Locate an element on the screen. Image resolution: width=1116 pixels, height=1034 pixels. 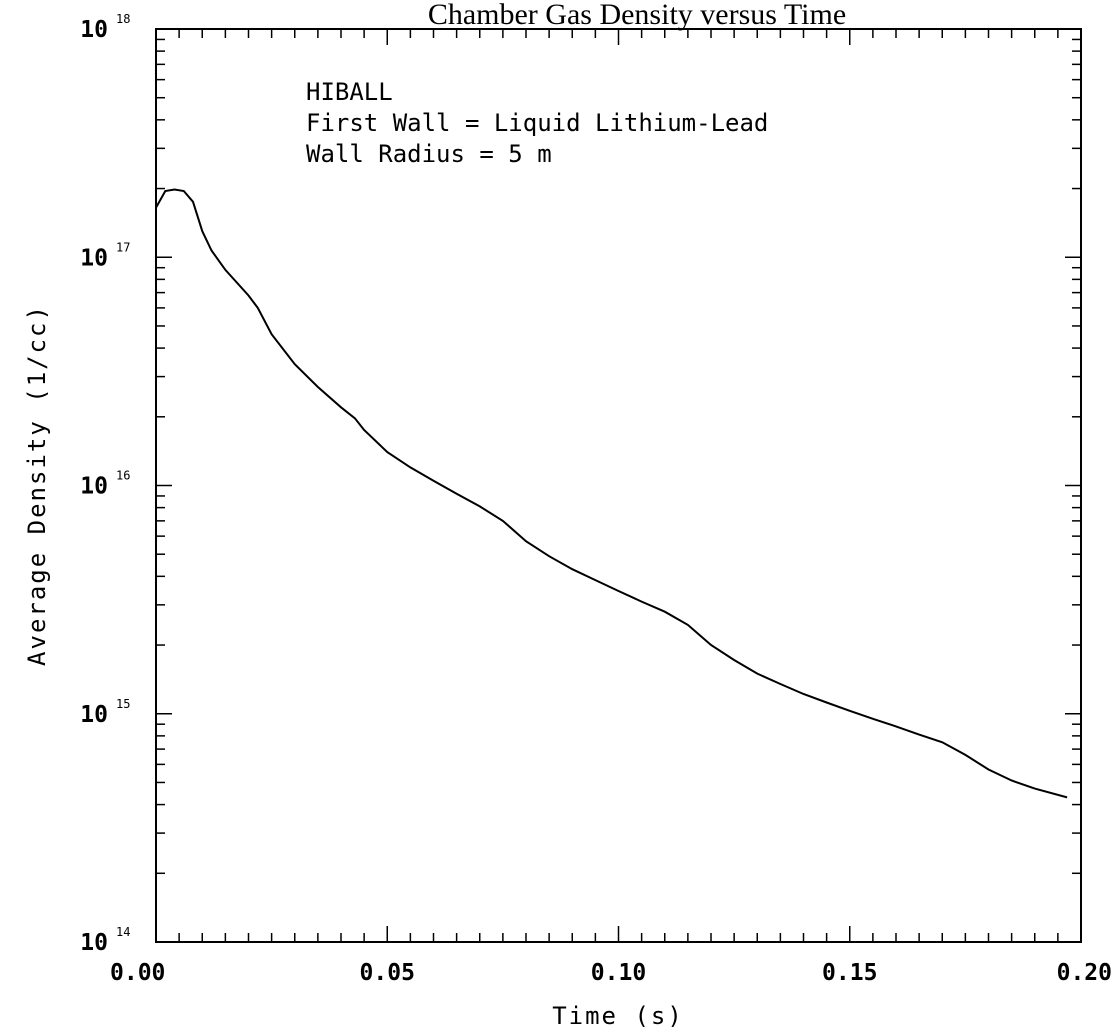
x-axis-tick-labels: 0.00 0.05 0.10 0.15 0.20 is located at coordinates (611, 973).